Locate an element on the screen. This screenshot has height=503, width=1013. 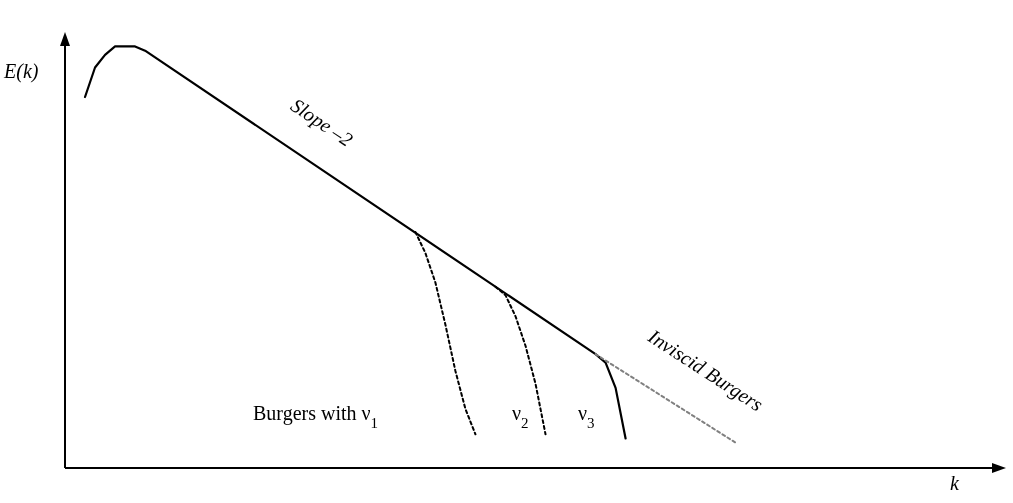
text: k is located at coordinates (955, 483).